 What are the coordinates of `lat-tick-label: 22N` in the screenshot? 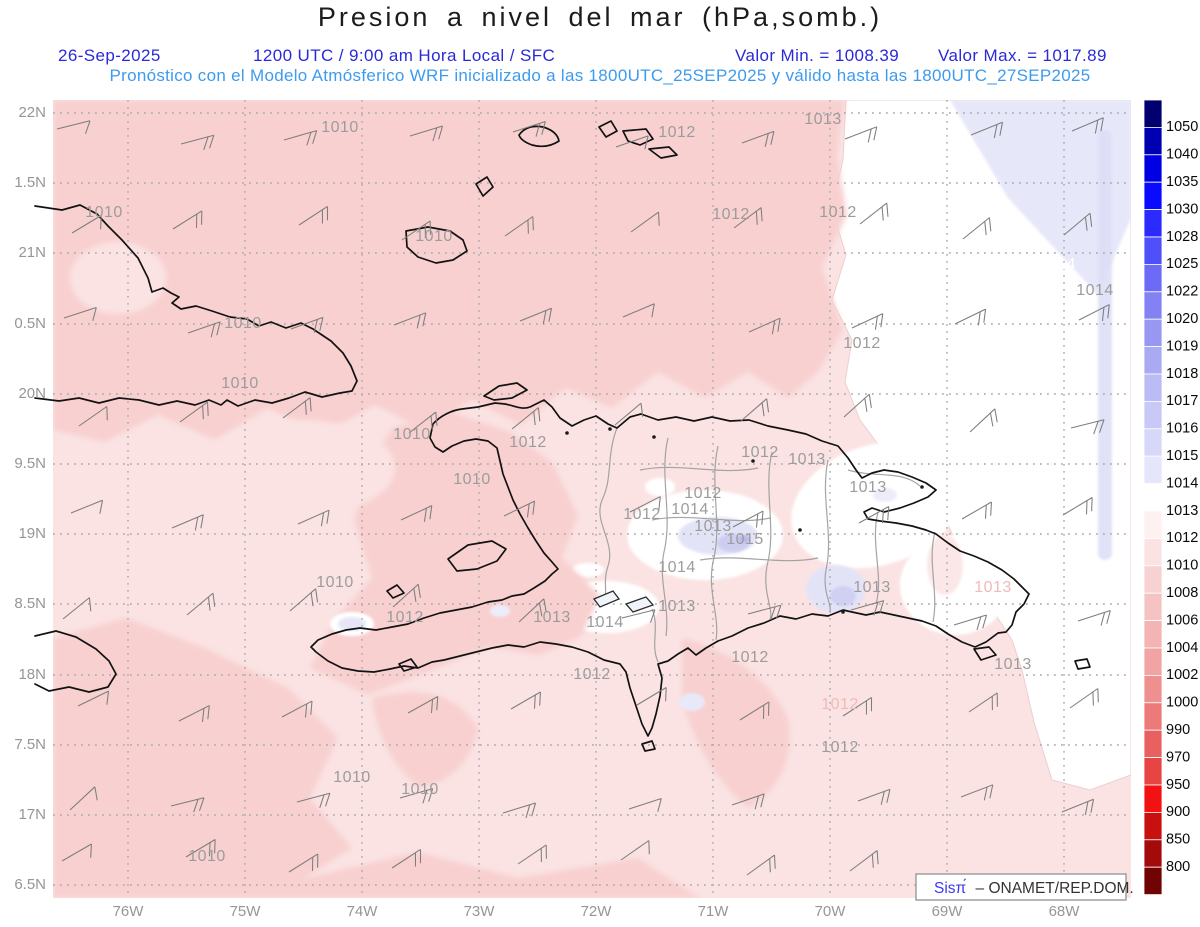 It's located at (32, 112).